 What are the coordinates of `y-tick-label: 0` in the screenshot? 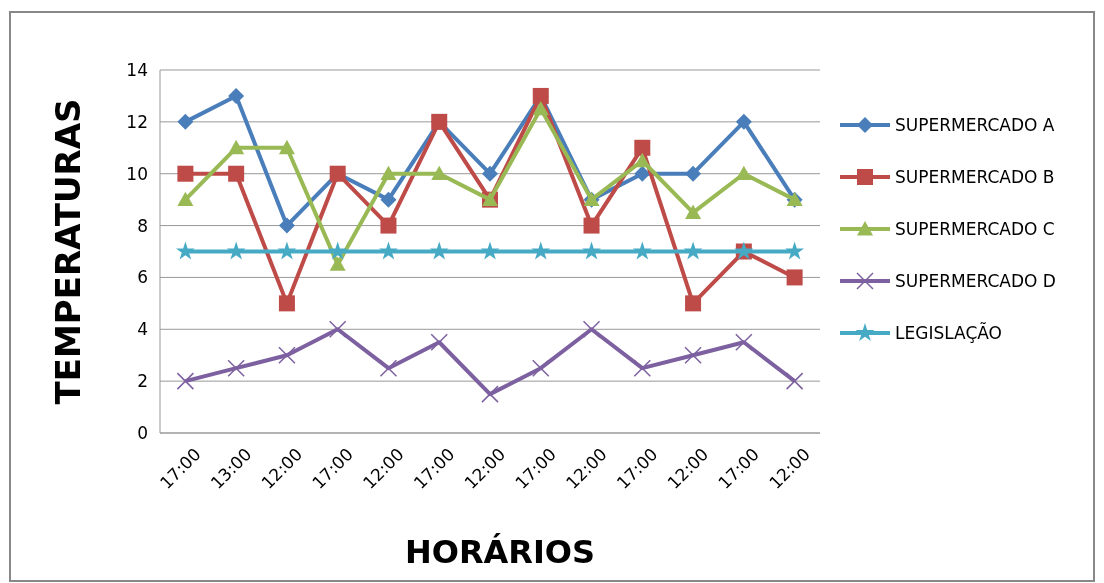 It's located at (142, 432).